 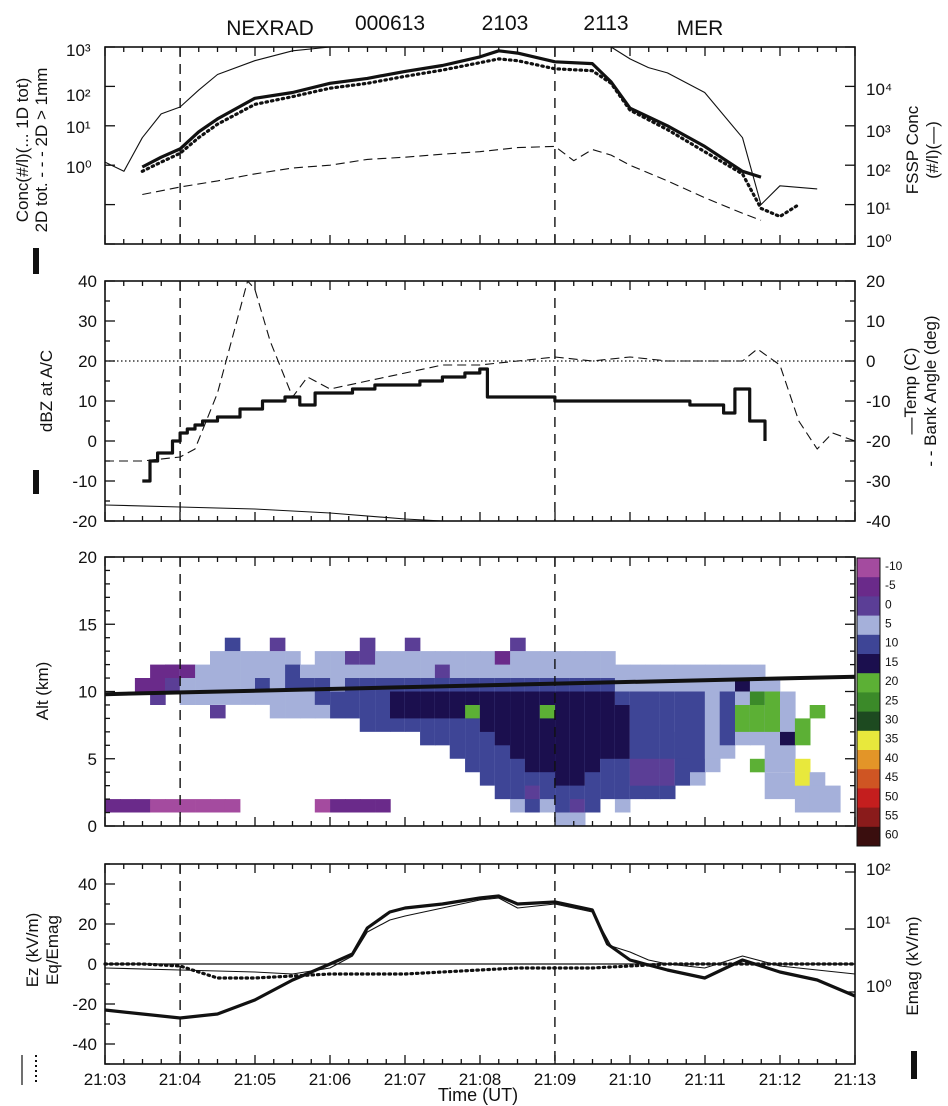 What do you see at coordinates (36, 261) in the screenshot?
I see `conc-legend-mark` at bounding box center [36, 261].